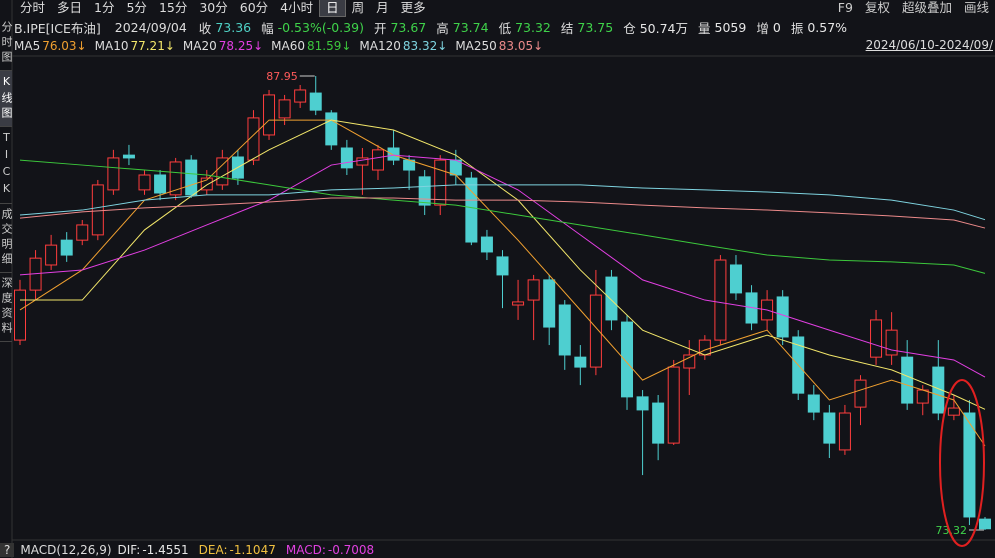 This screenshot has width=995, height=558. I want to click on field-value: 0.57%, so click(827, 27).